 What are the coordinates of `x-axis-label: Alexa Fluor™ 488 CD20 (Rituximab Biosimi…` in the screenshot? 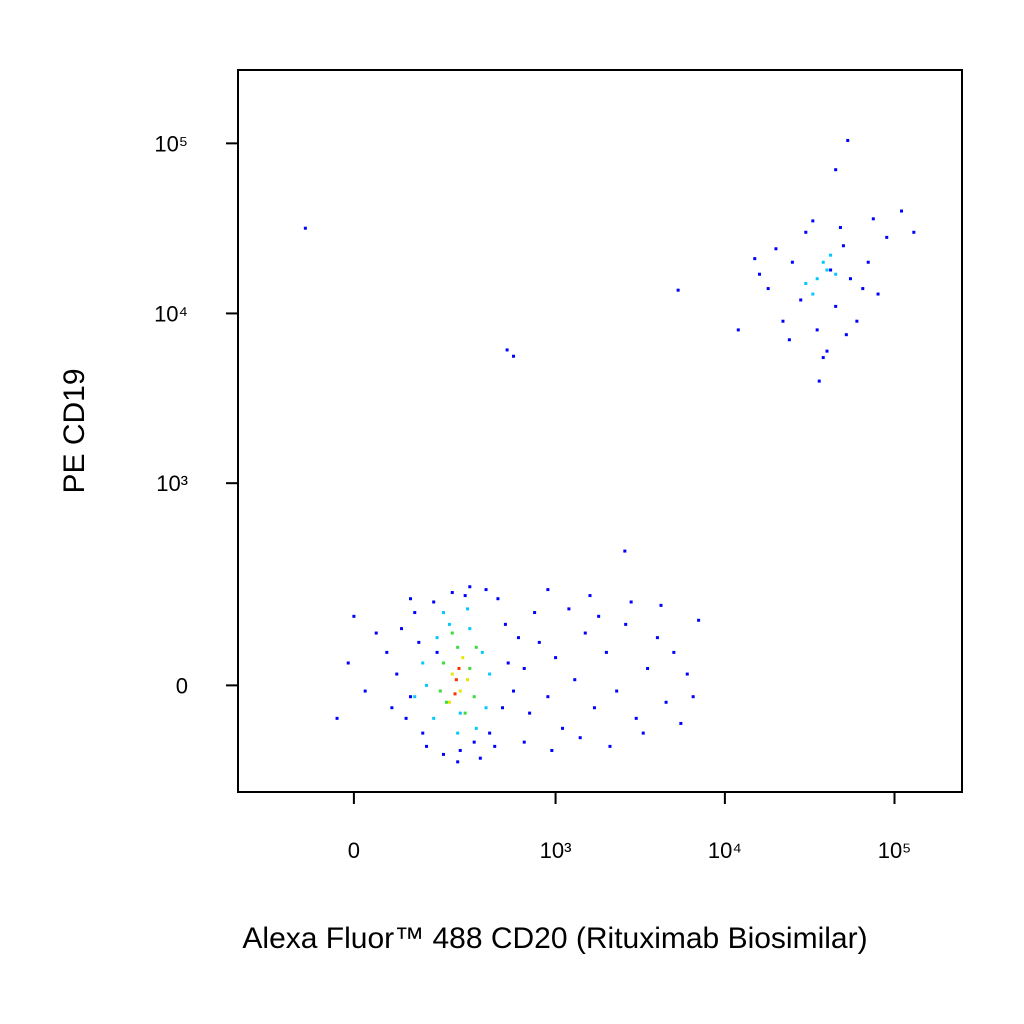 It's located at (554, 938).